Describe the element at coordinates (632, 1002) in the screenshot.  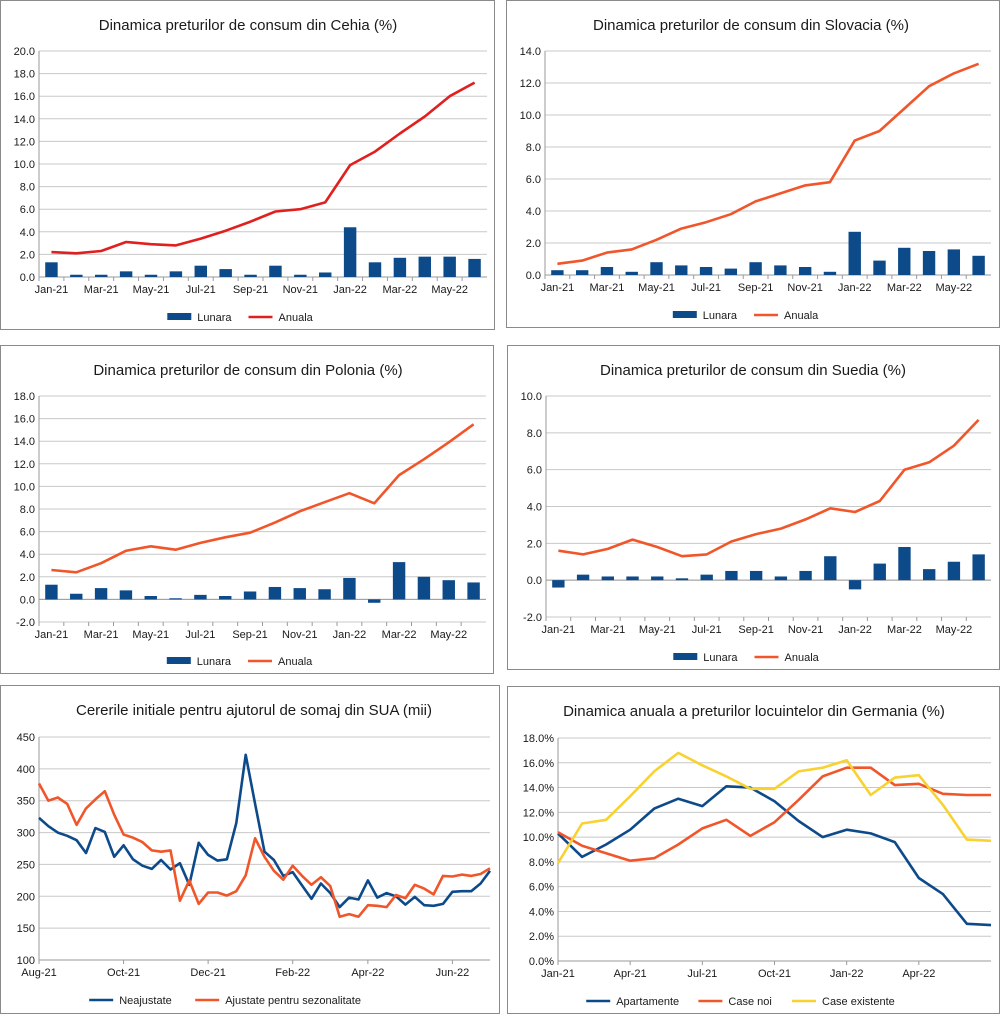
I see `legend-item-apartamente: Apartamente` at that location.